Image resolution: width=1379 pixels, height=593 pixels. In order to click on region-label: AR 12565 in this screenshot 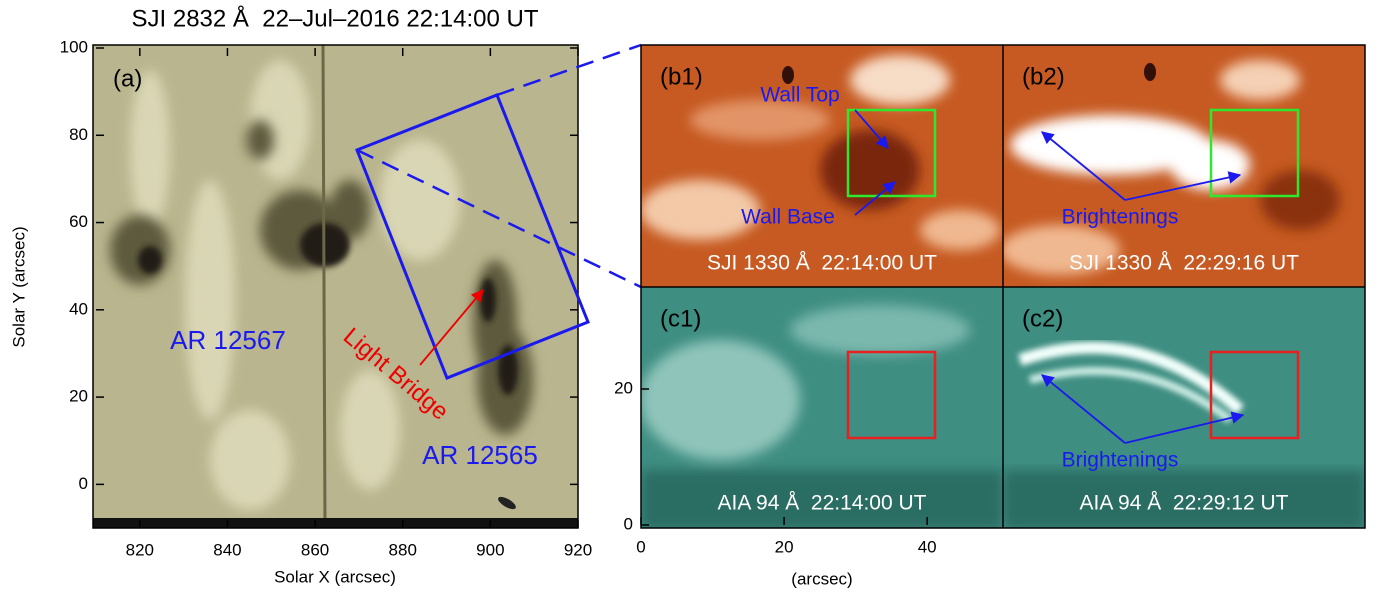, I will do `click(480, 455)`.